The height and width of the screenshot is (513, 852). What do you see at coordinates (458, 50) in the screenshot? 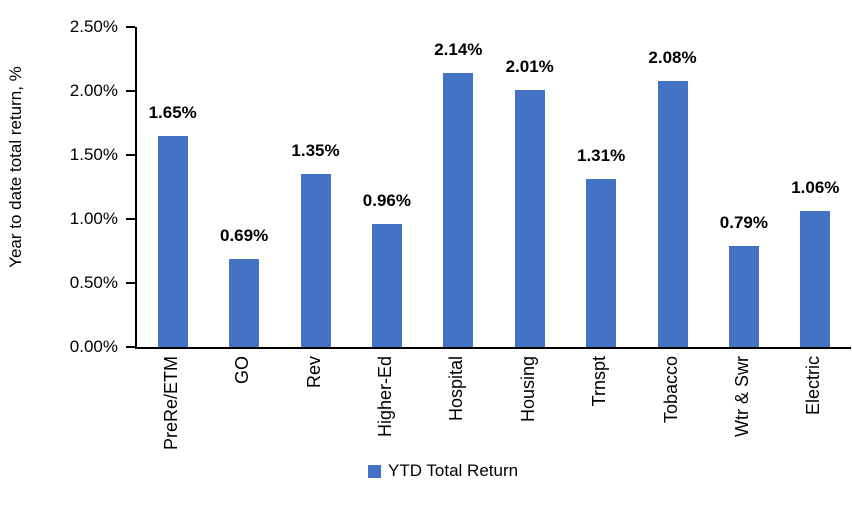
I see `bar-value-label: 2.14%` at bounding box center [458, 50].